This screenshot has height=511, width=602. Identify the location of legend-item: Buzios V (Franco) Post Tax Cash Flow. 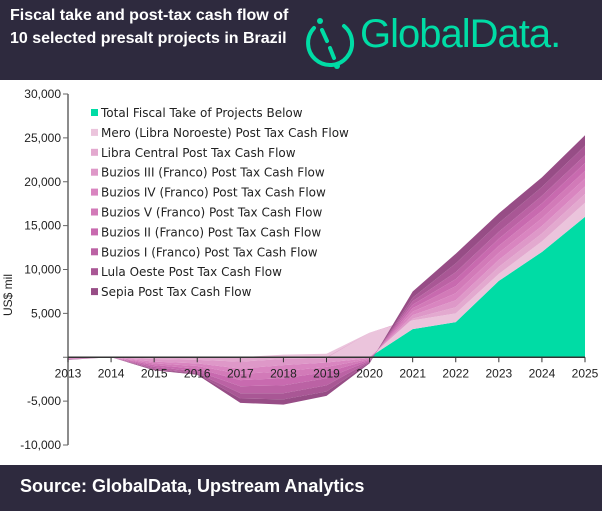
(206, 213).